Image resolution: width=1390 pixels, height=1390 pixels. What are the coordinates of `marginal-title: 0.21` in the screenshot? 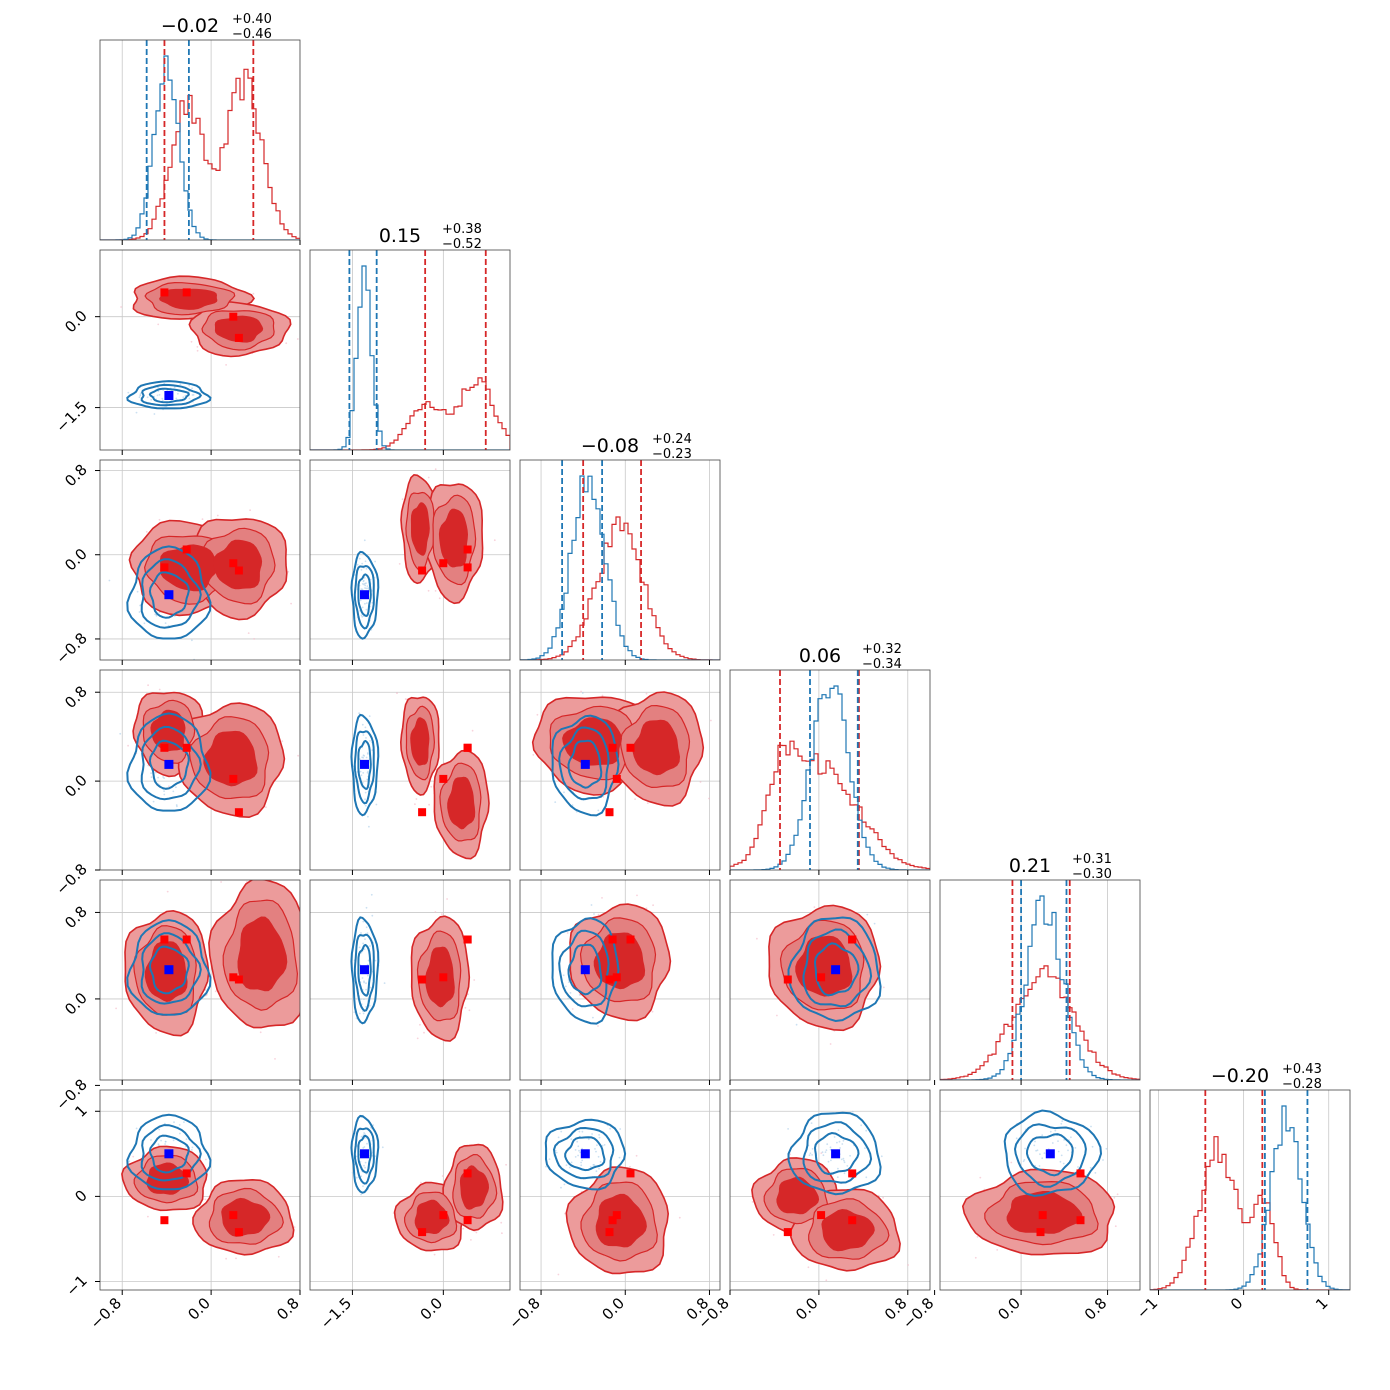 It's located at (1030, 866).